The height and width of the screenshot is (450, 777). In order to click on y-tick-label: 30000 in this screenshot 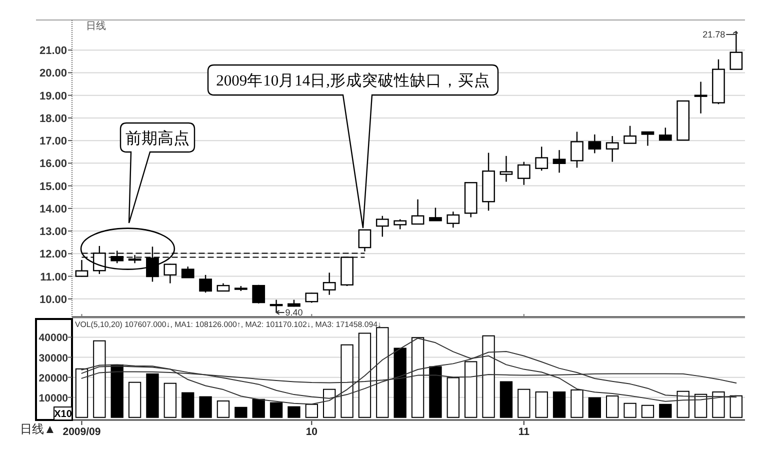, I will do `click(53, 358)`.